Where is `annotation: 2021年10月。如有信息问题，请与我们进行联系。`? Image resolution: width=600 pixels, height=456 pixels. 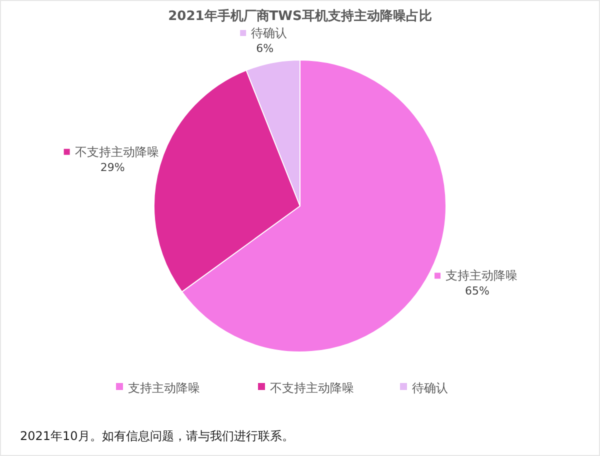
annotation: 2021年10月。如有信息问题，请与我们进行联系。 is located at coordinates (157, 436).